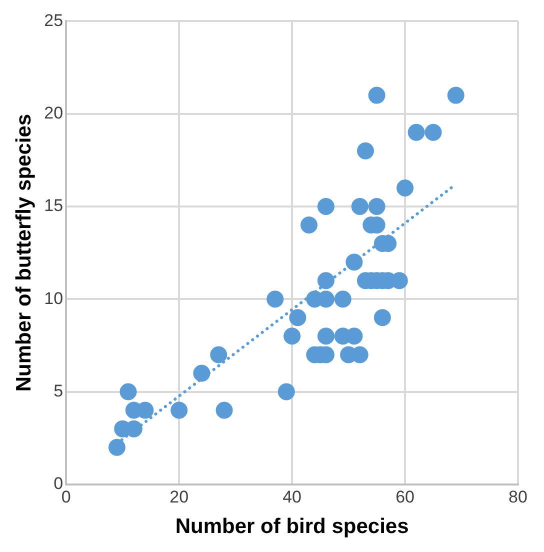  Describe the element at coordinates (292, 526) in the screenshot. I see `x-axis-title: Number of bird species` at that location.